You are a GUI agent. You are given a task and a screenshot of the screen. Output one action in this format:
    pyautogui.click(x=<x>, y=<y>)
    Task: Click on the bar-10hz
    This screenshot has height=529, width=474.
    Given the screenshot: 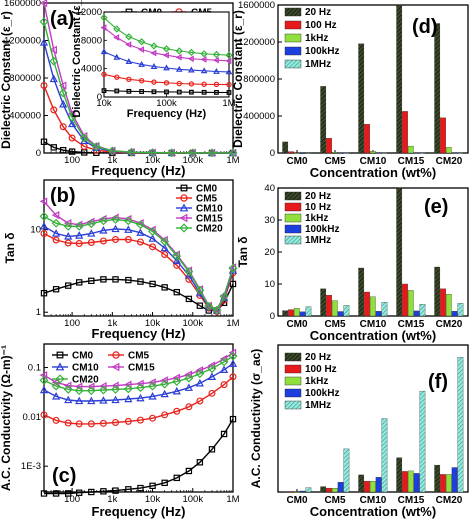 What is the action you would take?
    pyautogui.click(x=405, y=300)
    